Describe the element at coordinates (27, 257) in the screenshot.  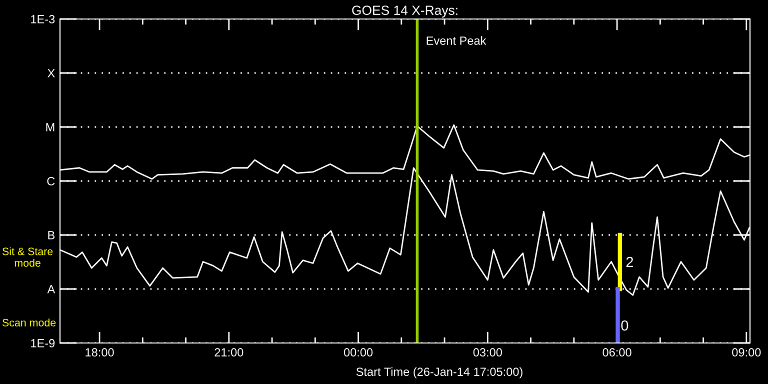
I see `text: Sit & Stare mode` at that location.